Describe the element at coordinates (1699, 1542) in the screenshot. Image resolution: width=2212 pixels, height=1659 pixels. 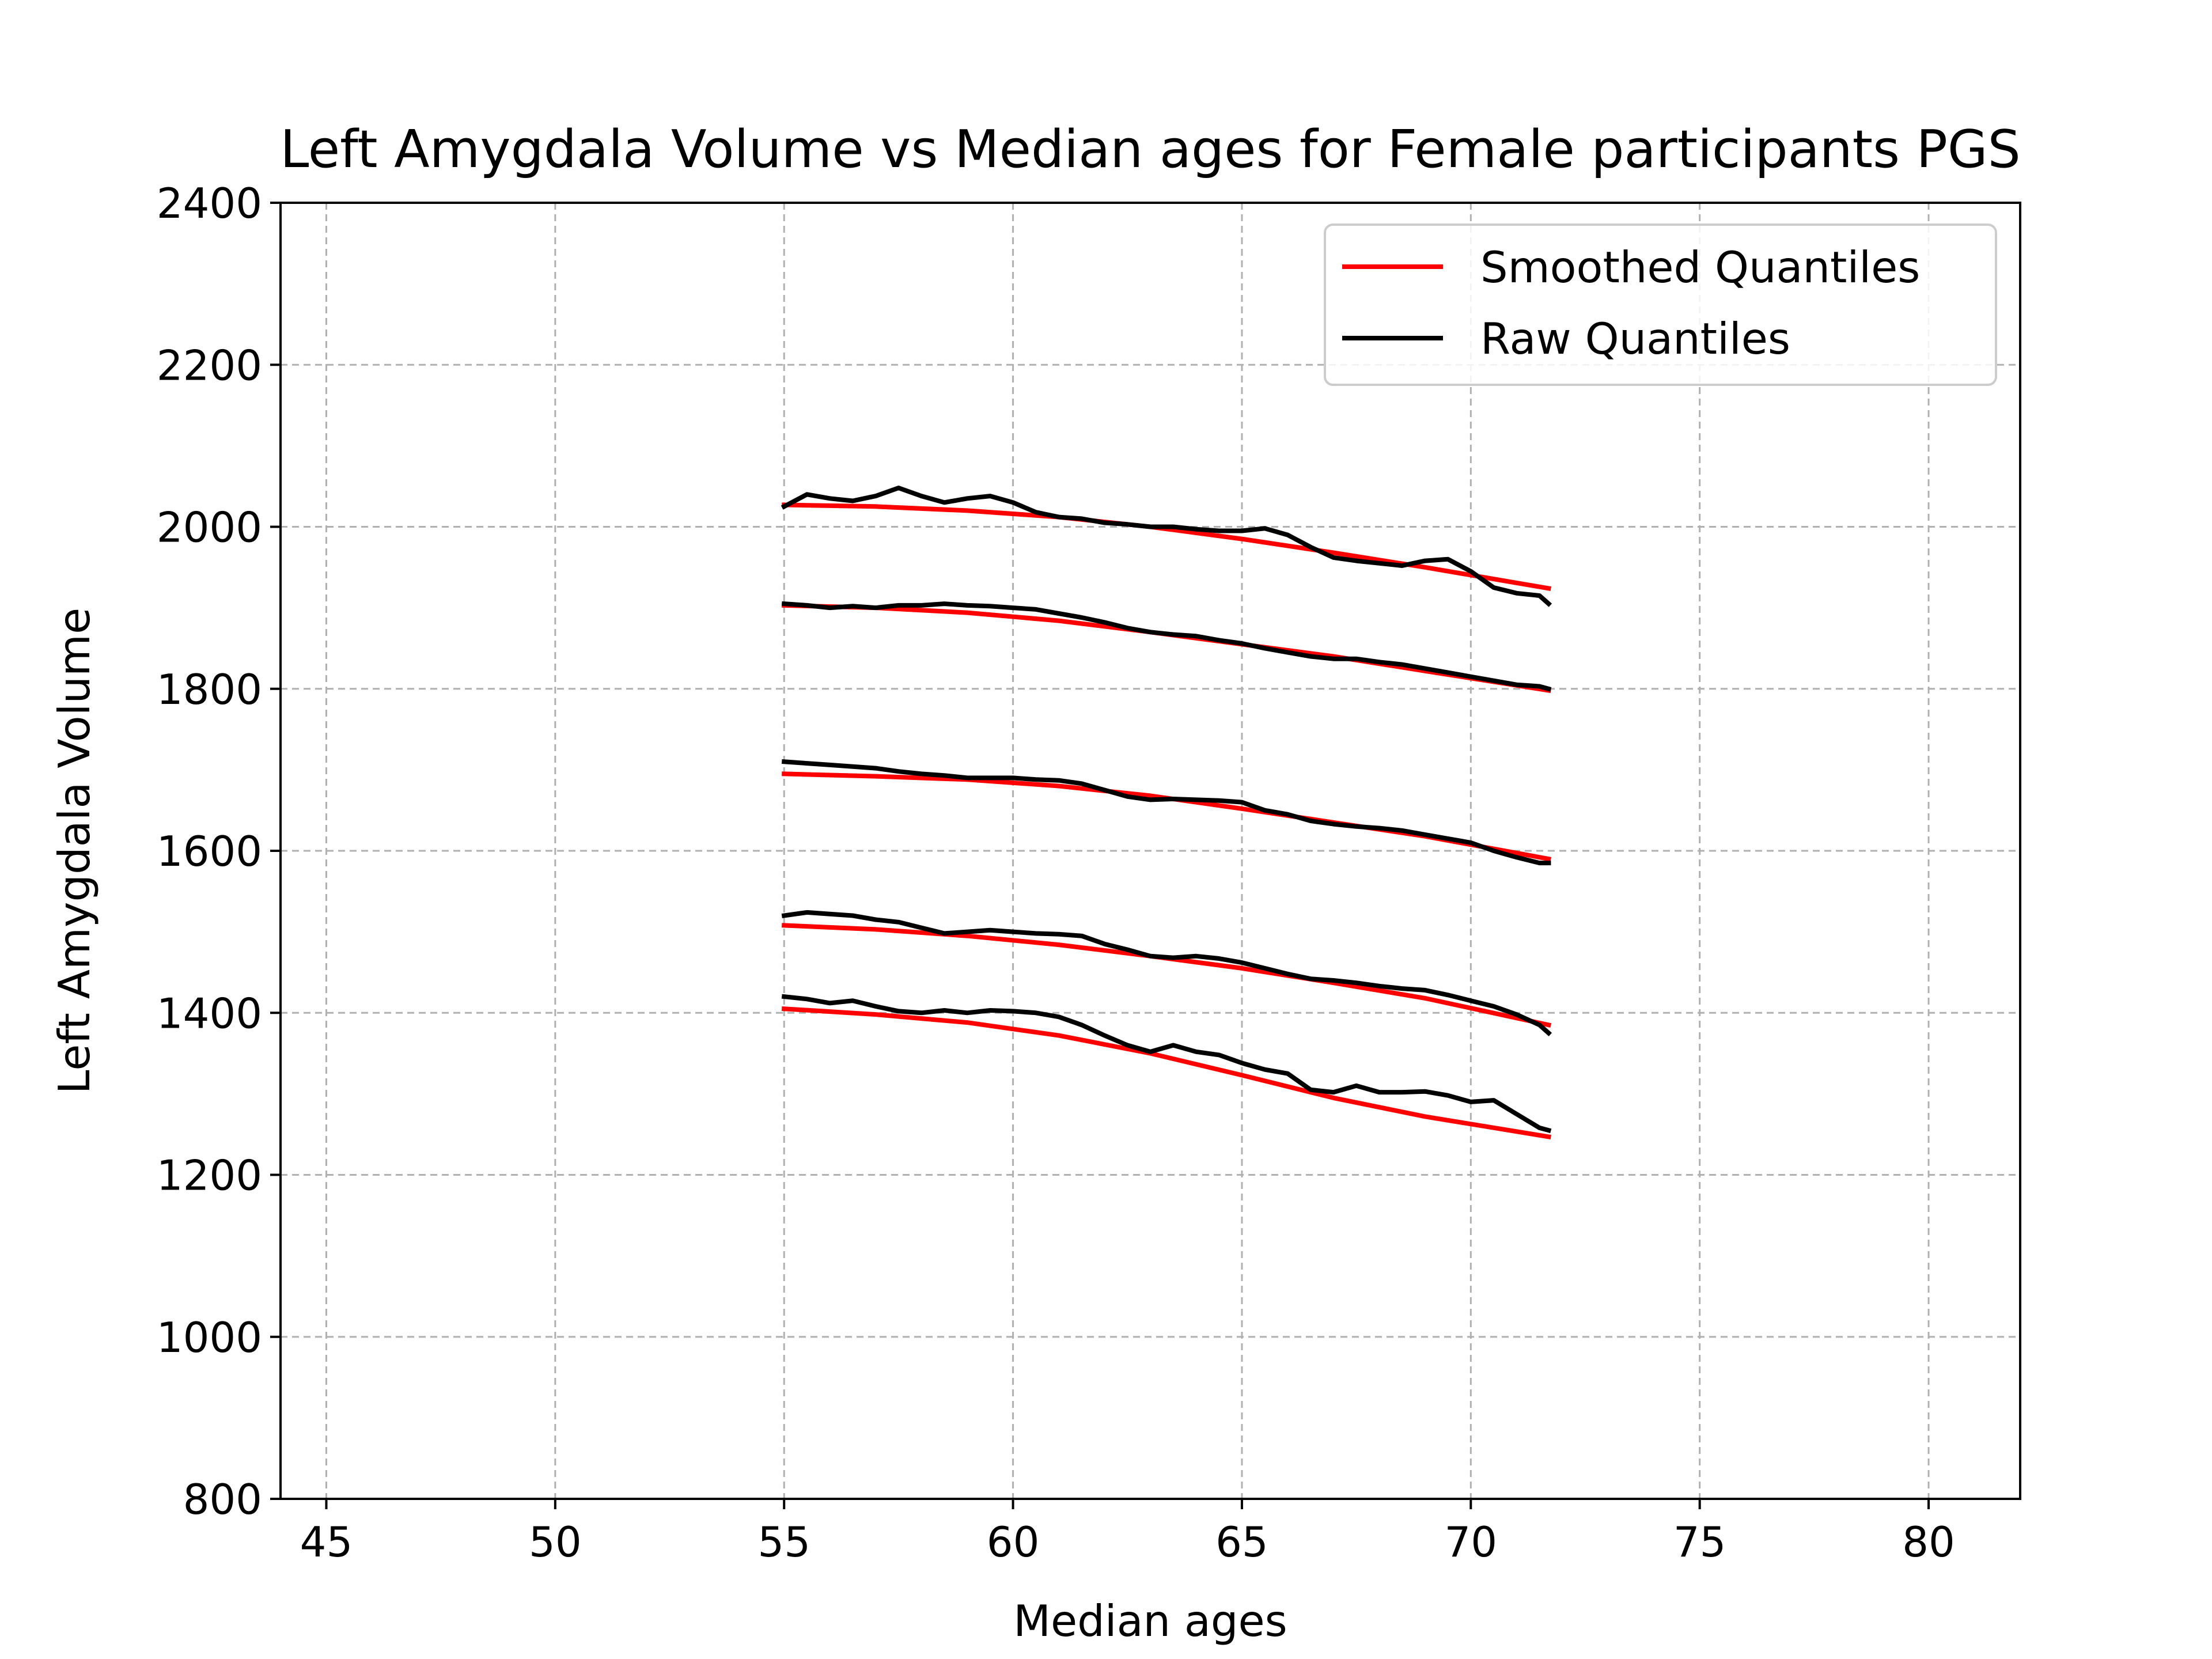
I see `x-tick-label: 75` at that location.